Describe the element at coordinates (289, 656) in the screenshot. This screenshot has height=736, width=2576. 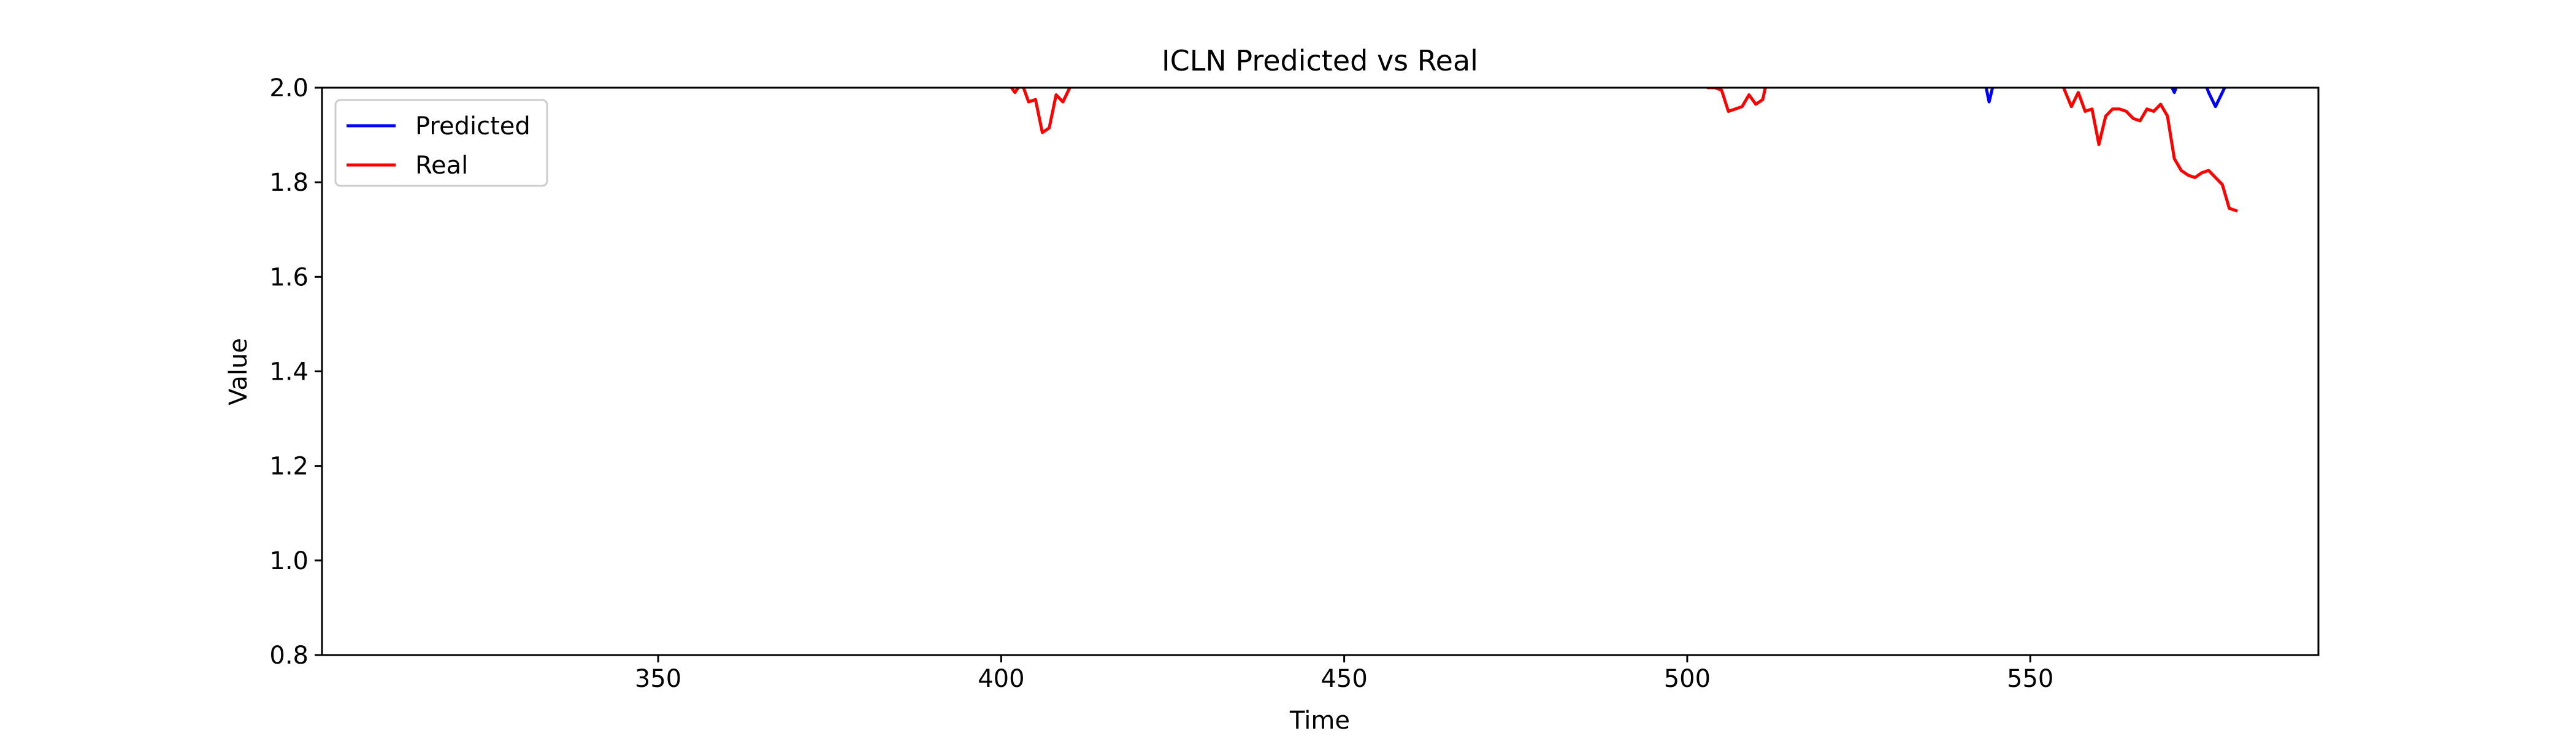
I see `y-tick-label: 0.8` at that location.